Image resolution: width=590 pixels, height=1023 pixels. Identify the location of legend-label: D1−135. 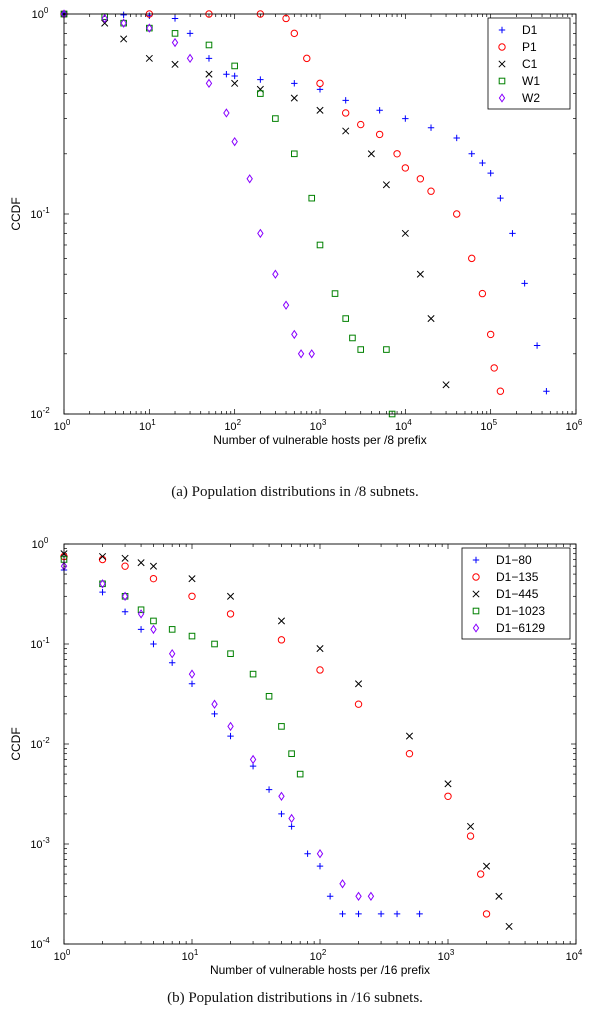
(517, 577).